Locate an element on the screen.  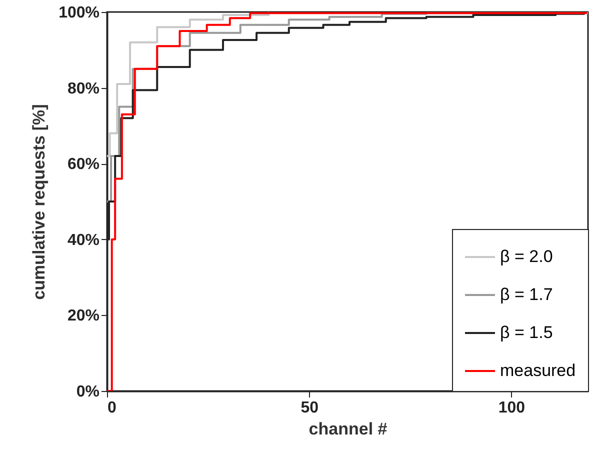
y-tick-label: 0% is located at coordinates (88, 392).